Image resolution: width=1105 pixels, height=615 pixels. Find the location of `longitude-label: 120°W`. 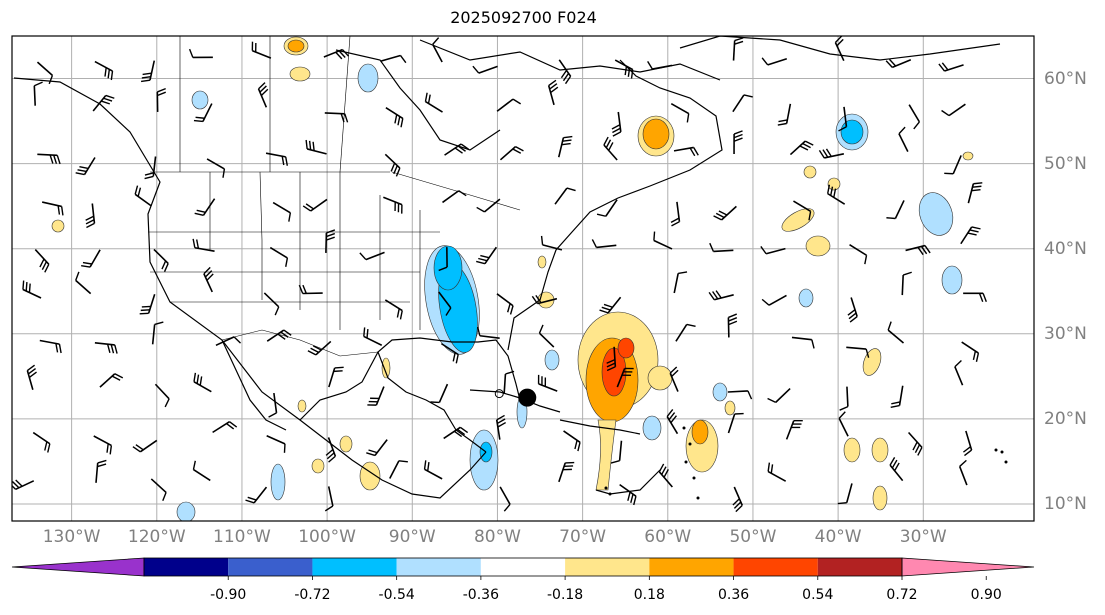

longitude-label: 120°W is located at coordinates (156, 537).